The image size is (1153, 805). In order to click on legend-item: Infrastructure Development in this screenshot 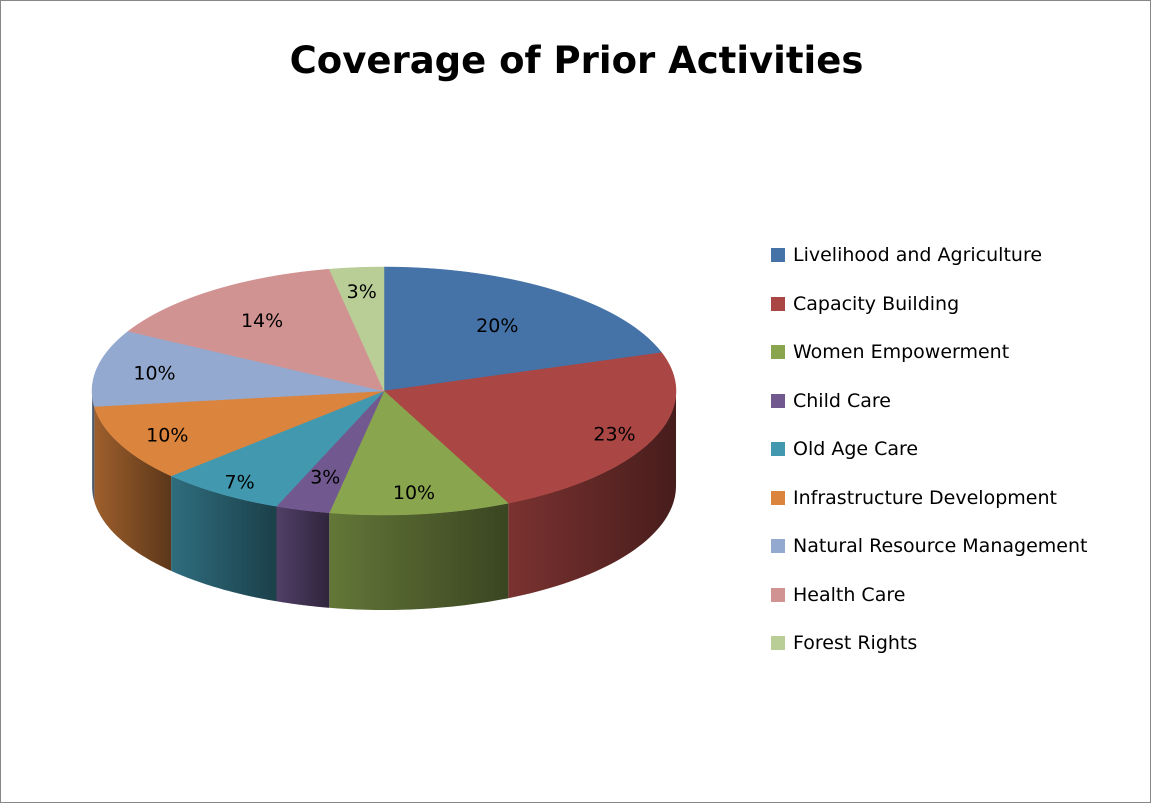, I will do `click(958, 498)`.